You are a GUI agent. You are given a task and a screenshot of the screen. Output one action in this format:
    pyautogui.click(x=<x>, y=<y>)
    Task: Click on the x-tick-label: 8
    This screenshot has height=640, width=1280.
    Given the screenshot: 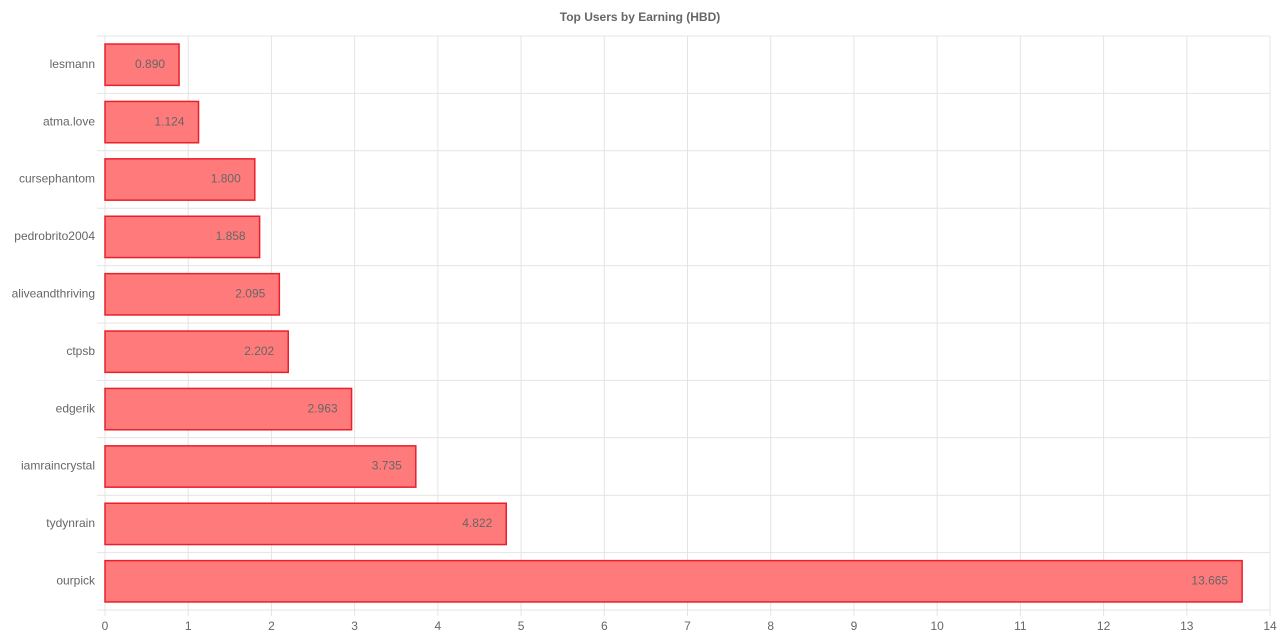 What is the action you would take?
    pyautogui.click(x=770, y=626)
    